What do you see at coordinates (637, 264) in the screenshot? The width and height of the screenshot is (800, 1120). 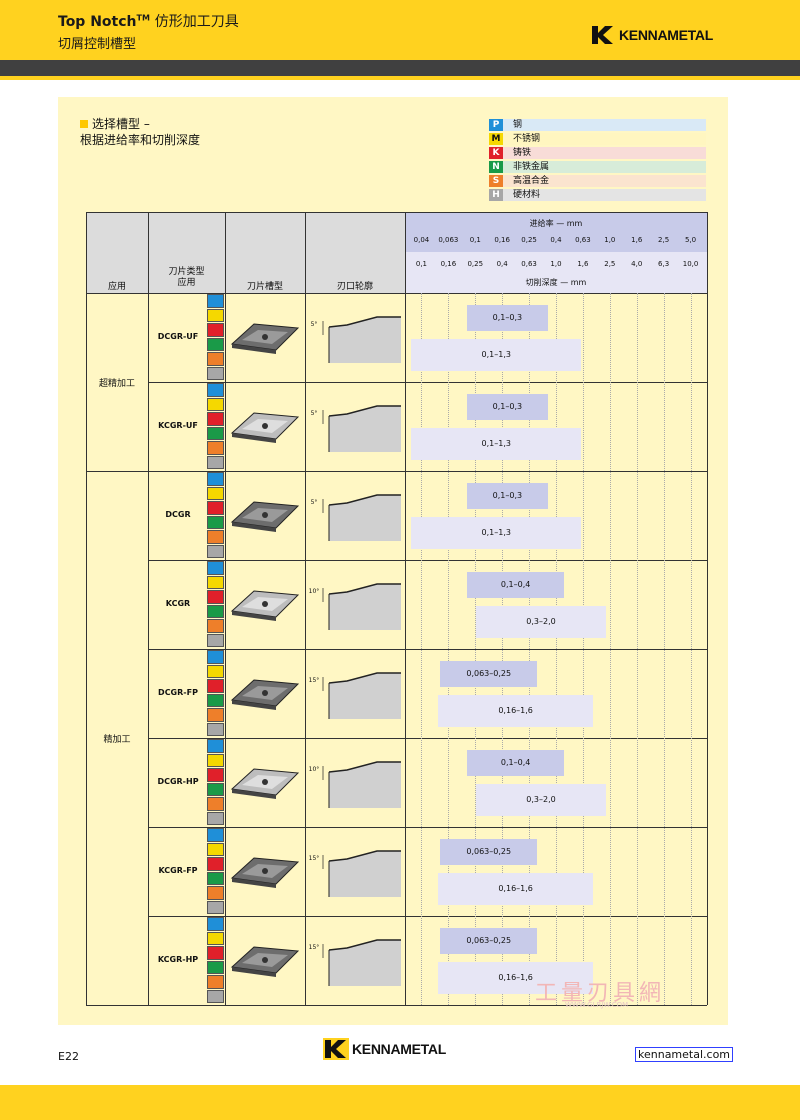 I see `depth-tick: 4,0` at bounding box center [637, 264].